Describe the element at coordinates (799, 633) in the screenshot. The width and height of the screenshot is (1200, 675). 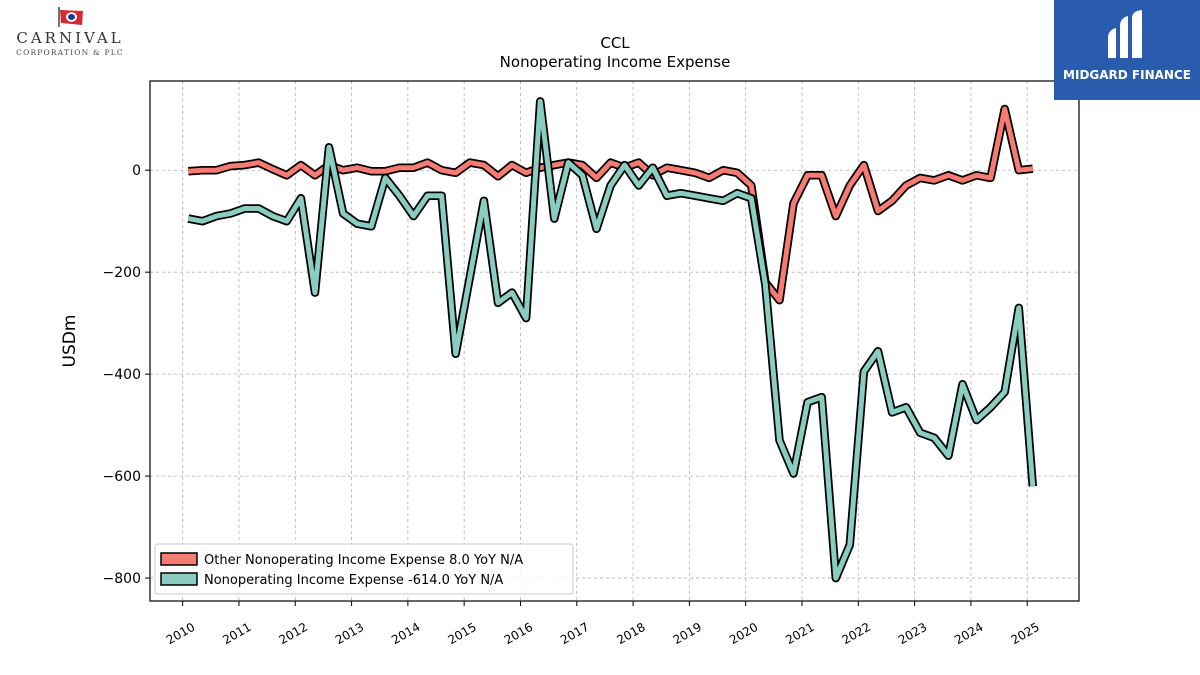
I see `x-tick-label: 2021` at that location.